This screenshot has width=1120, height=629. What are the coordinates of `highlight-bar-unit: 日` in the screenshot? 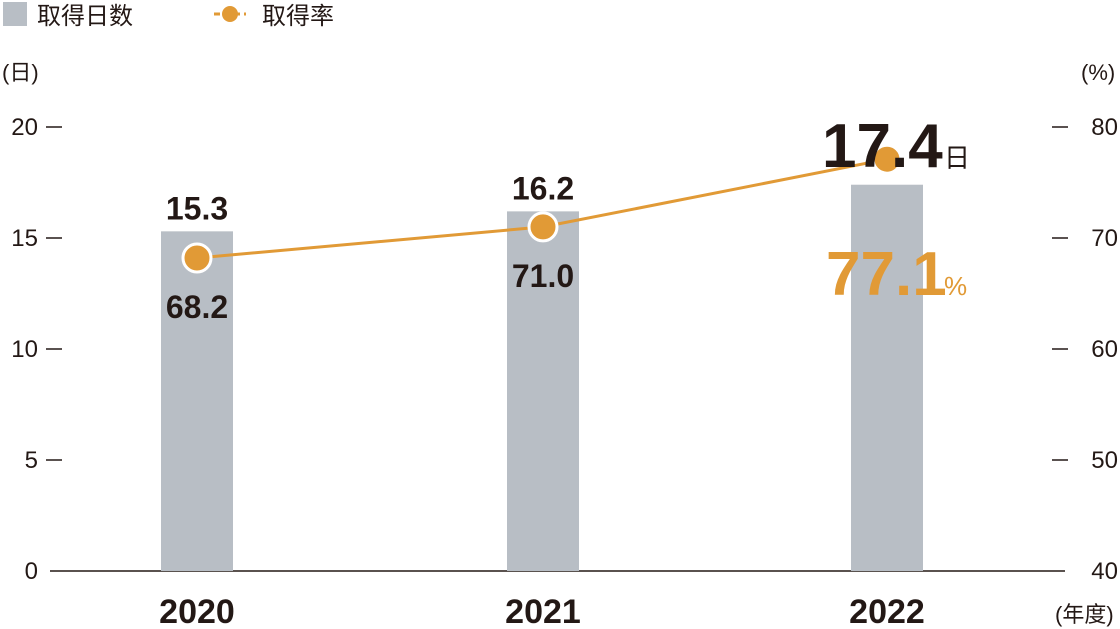 It's located at (957, 158).